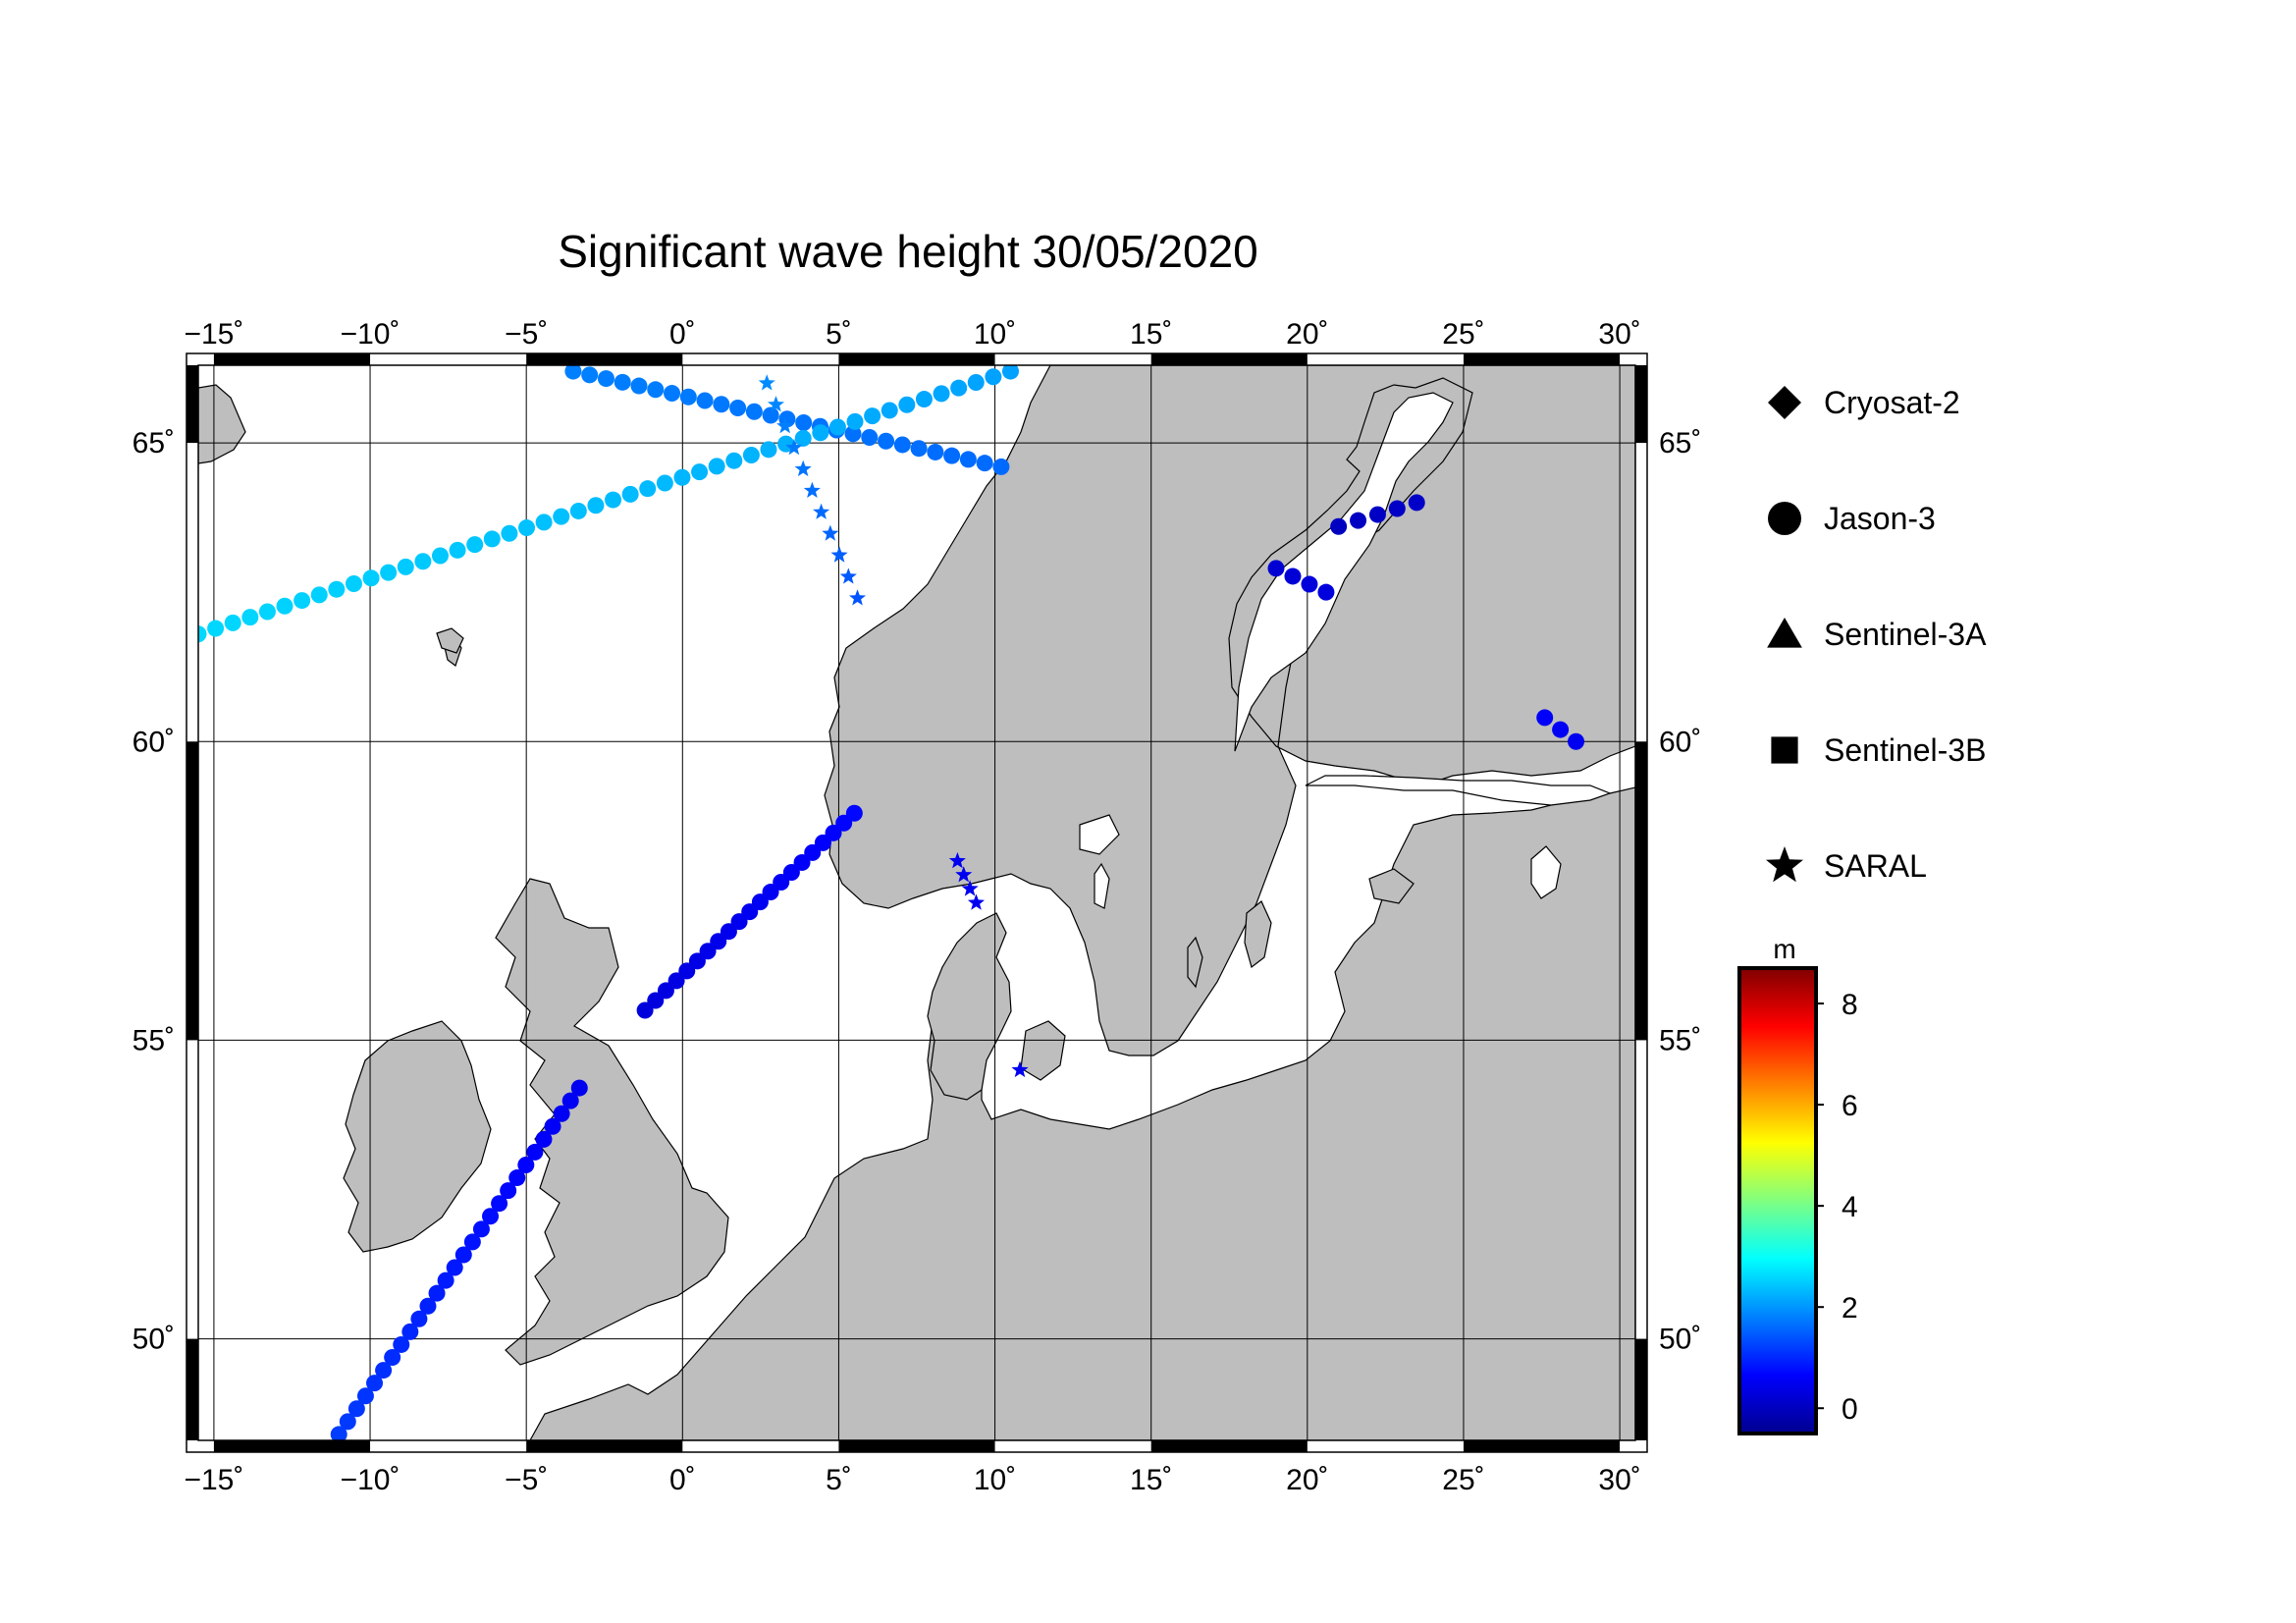  I want to click on lon-tick-label-bottom: 10˚, so click(995, 1480).